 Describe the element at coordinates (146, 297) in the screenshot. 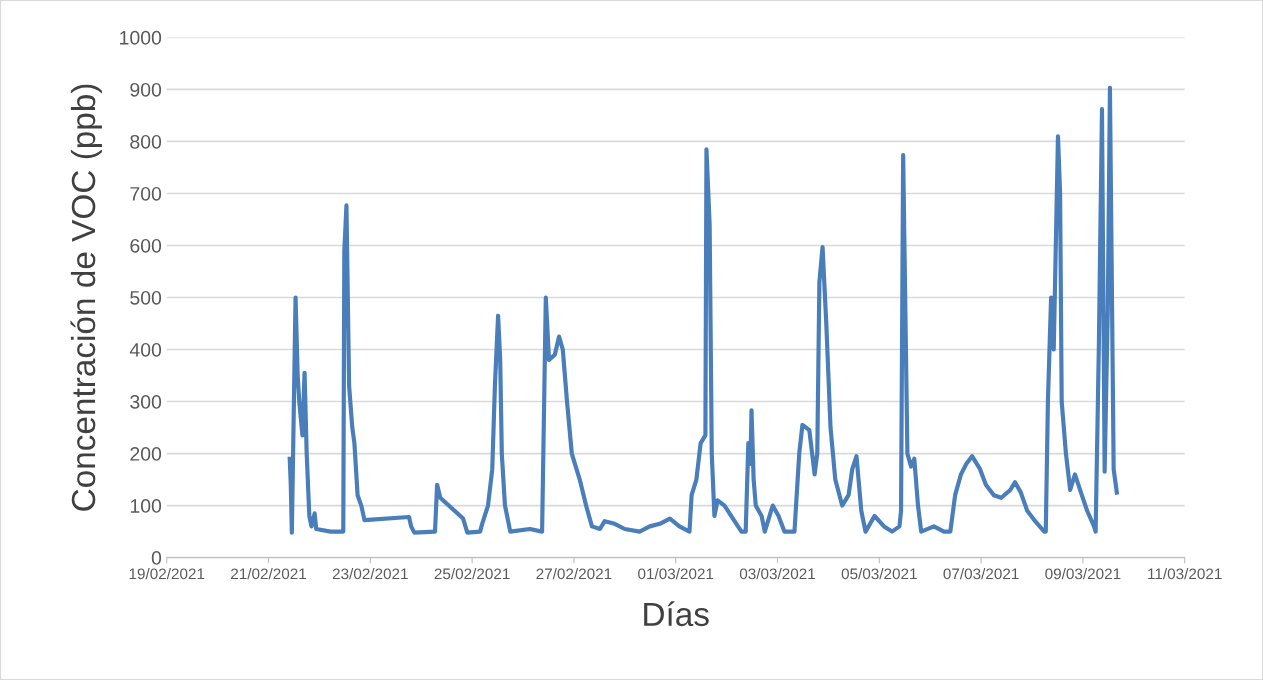

I see `y-tick-label: 500` at that location.